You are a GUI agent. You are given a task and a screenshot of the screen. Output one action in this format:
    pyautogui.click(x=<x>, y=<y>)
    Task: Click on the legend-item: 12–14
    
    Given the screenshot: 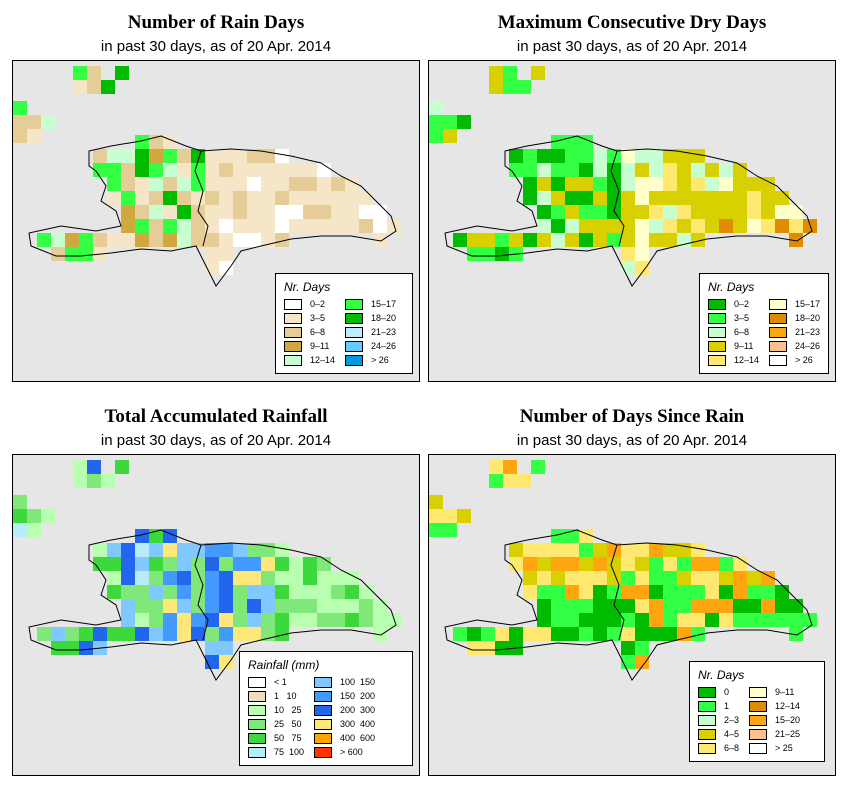 What is the action you would take?
    pyautogui.click(x=309, y=360)
    